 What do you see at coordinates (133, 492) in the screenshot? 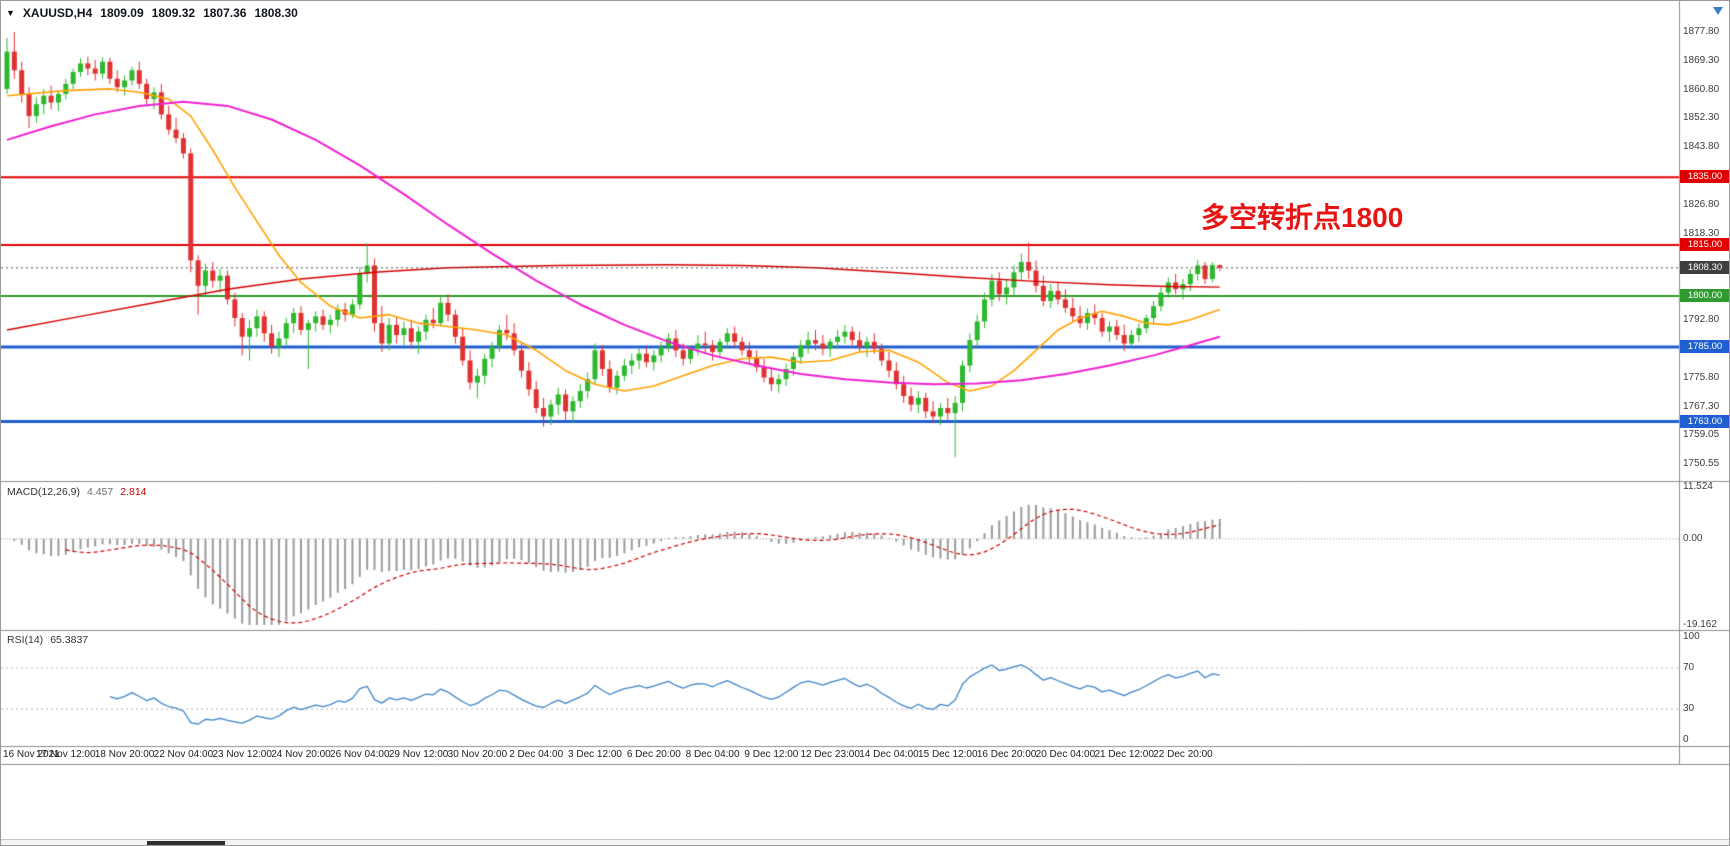
I see `macd-signal-value: 2.814` at bounding box center [133, 492].